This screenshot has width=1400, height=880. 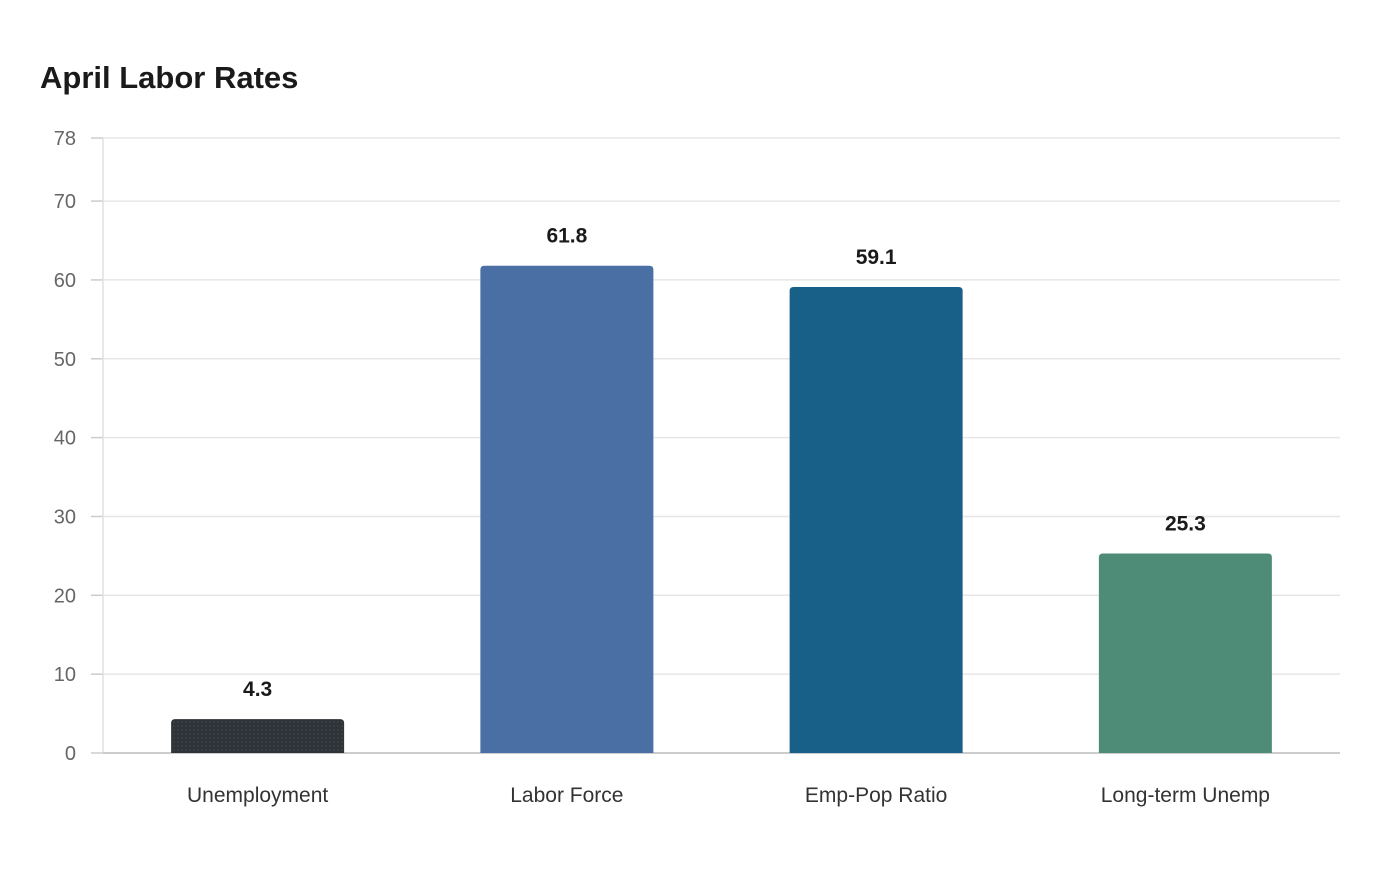 What do you see at coordinates (1185, 795) in the screenshot?
I see `x-tick-label: Long-term Unemp` at bounding box center [1185, 795].